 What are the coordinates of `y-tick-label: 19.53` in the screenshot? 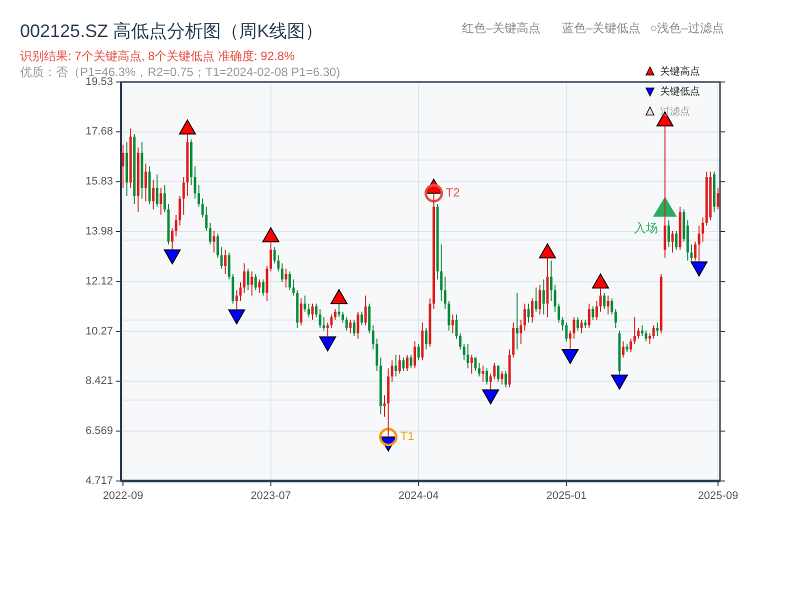 It's located at (99, 82).